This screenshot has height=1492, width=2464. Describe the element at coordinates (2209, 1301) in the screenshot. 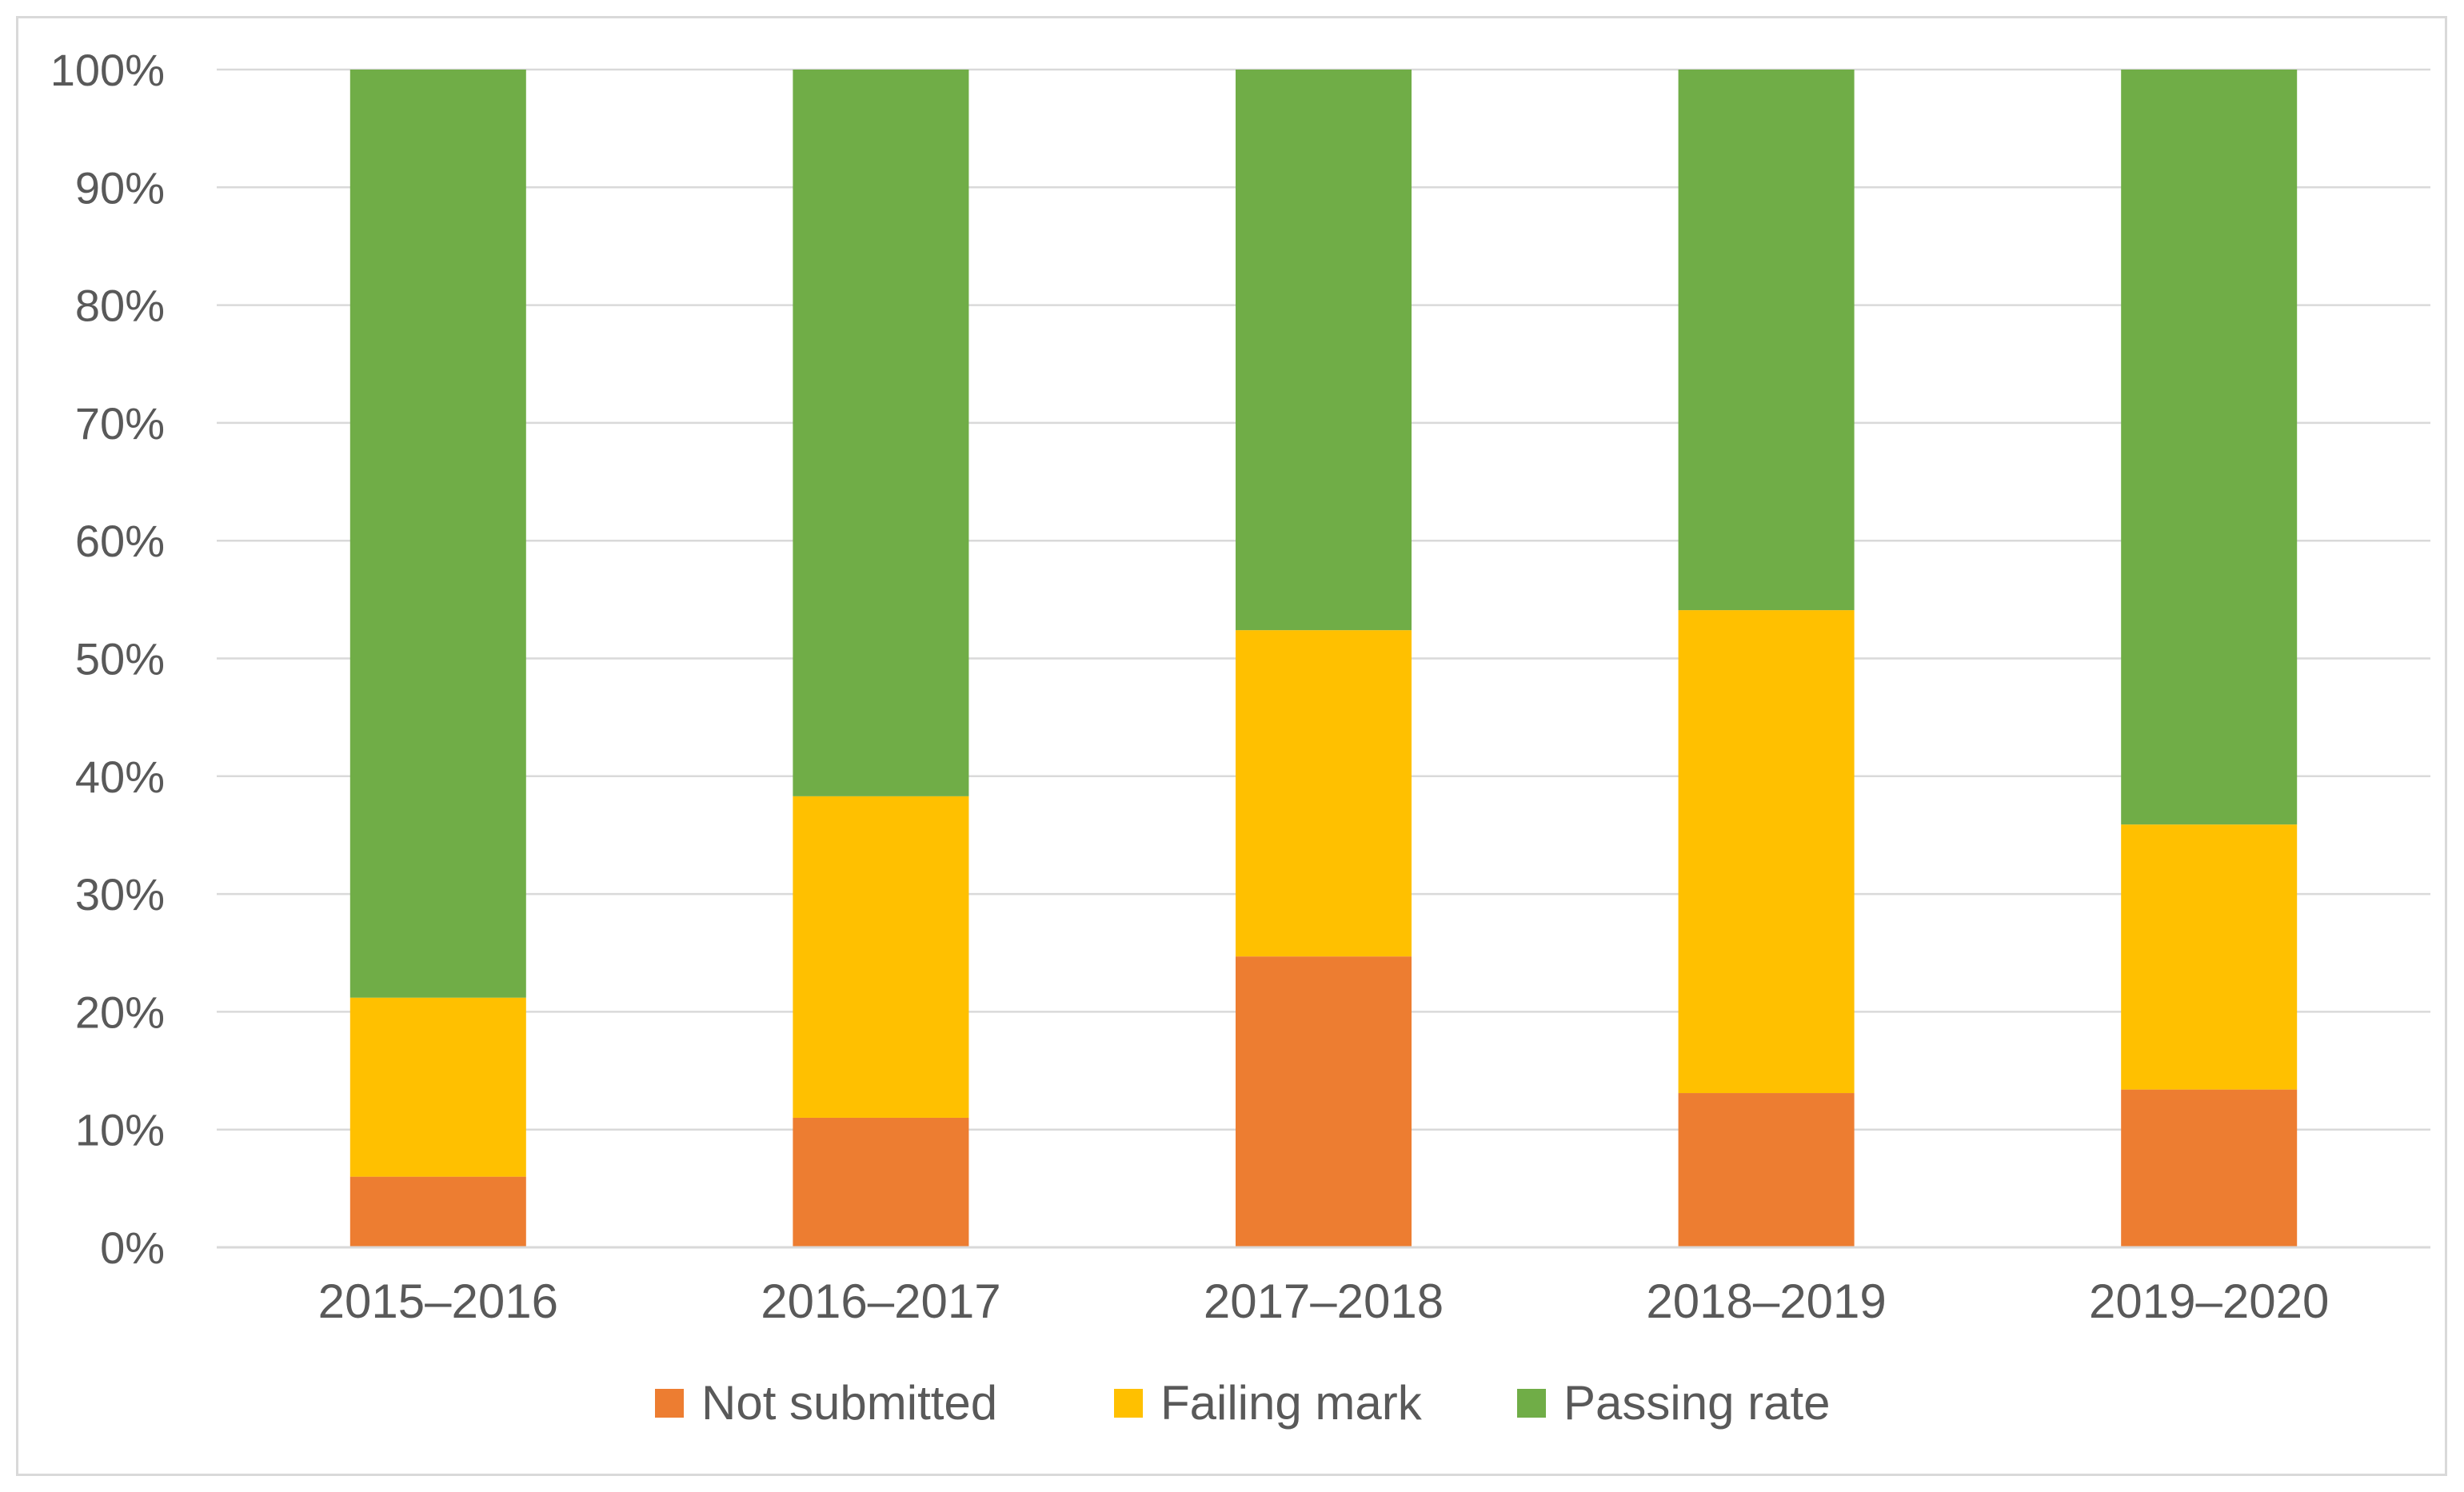

I see `x-tick-label: 2019–2020` at that location.